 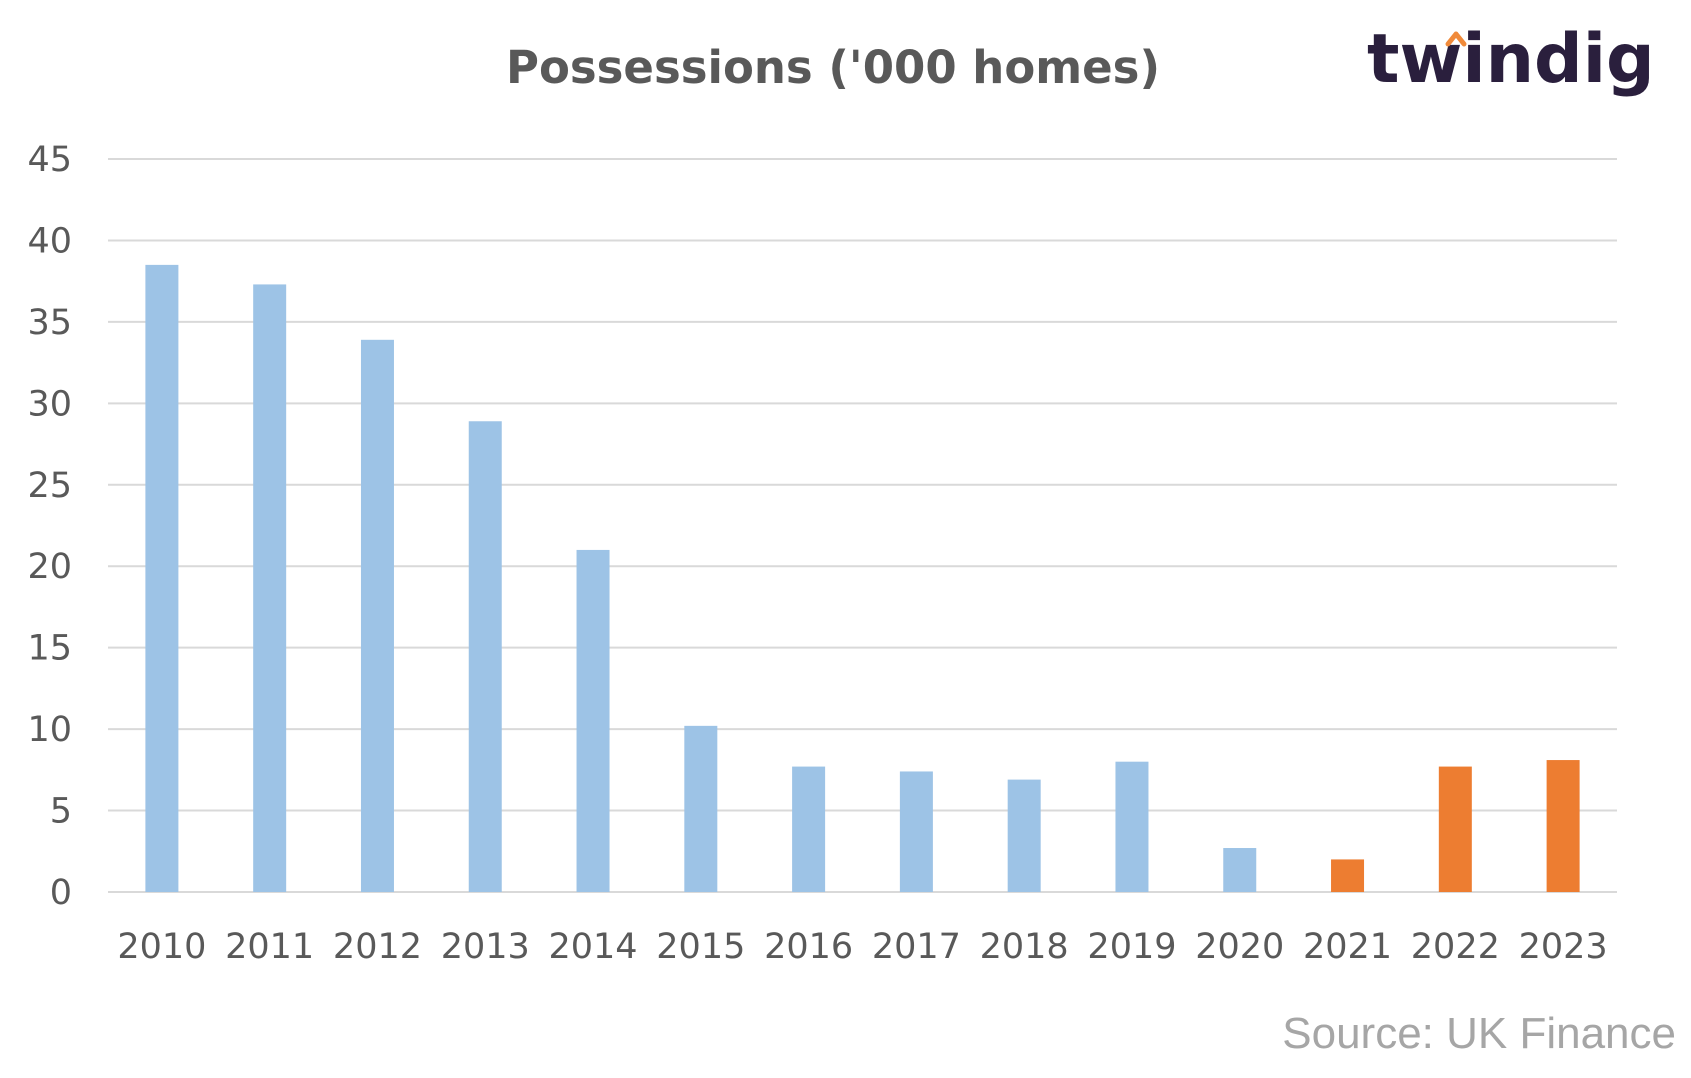 I want to click on bar-2022, so click(x=1455, y=829).